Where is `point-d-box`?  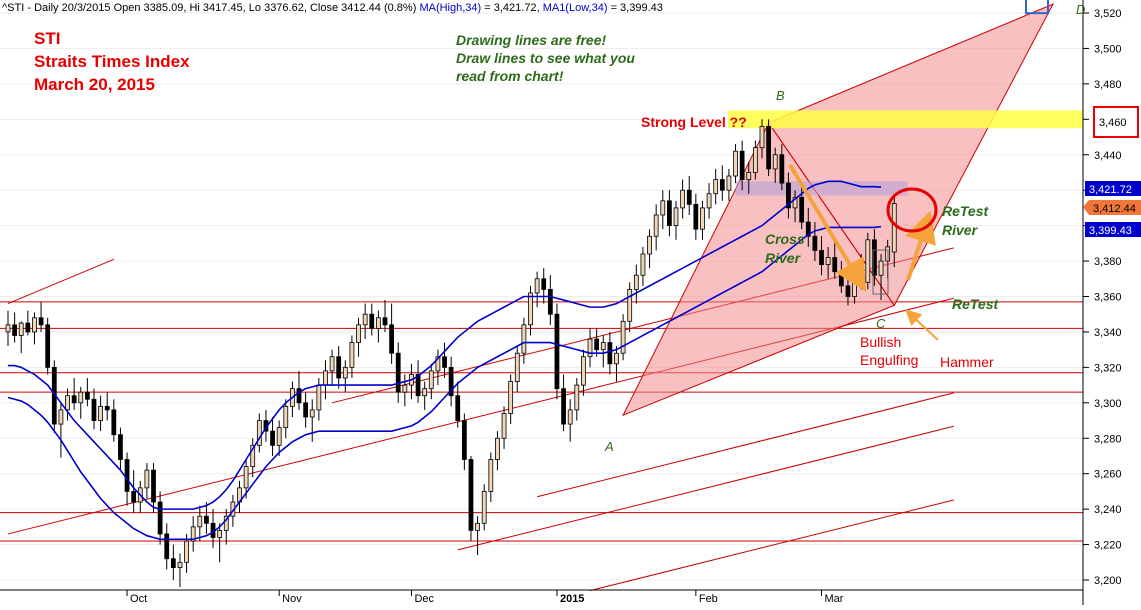 point-d-box is located at coordinates (1037, 7).